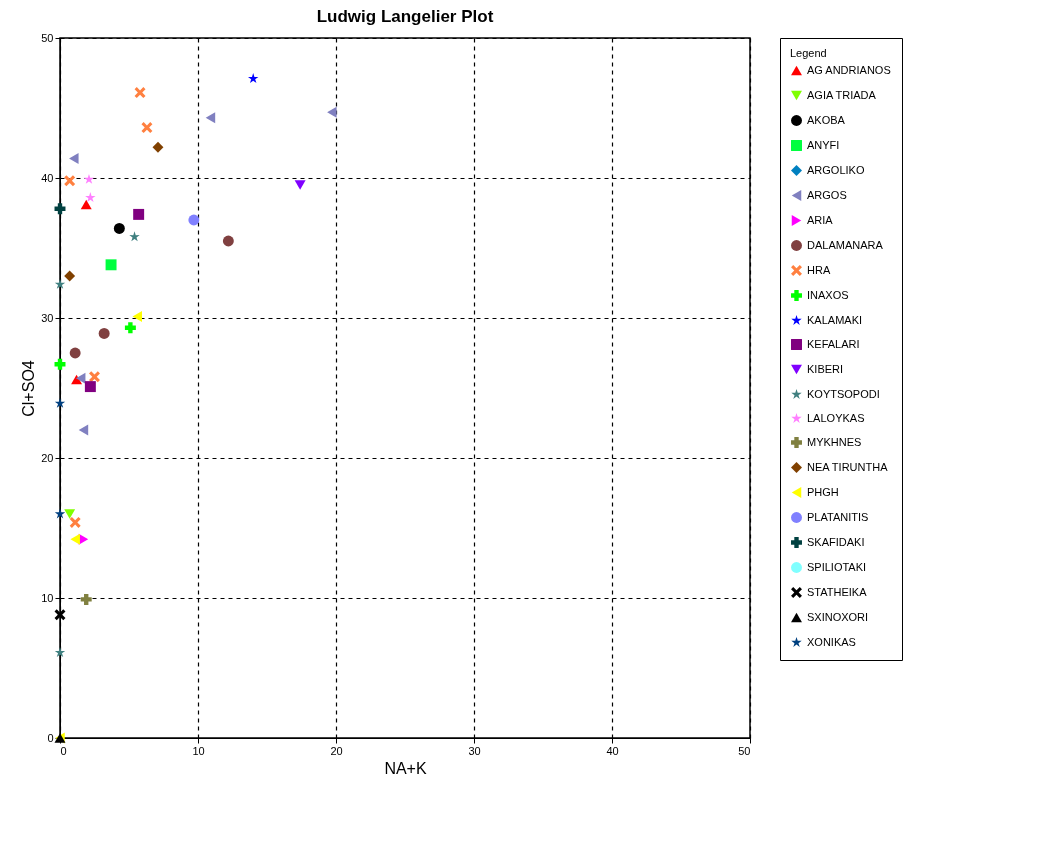 The width and height of the screenshot is (1055, 843). What do you see at coordinates (848, 466) in the screenshot?
I see `legend-label: NEA TIRUNTHA` at bounding box center [848, 466].